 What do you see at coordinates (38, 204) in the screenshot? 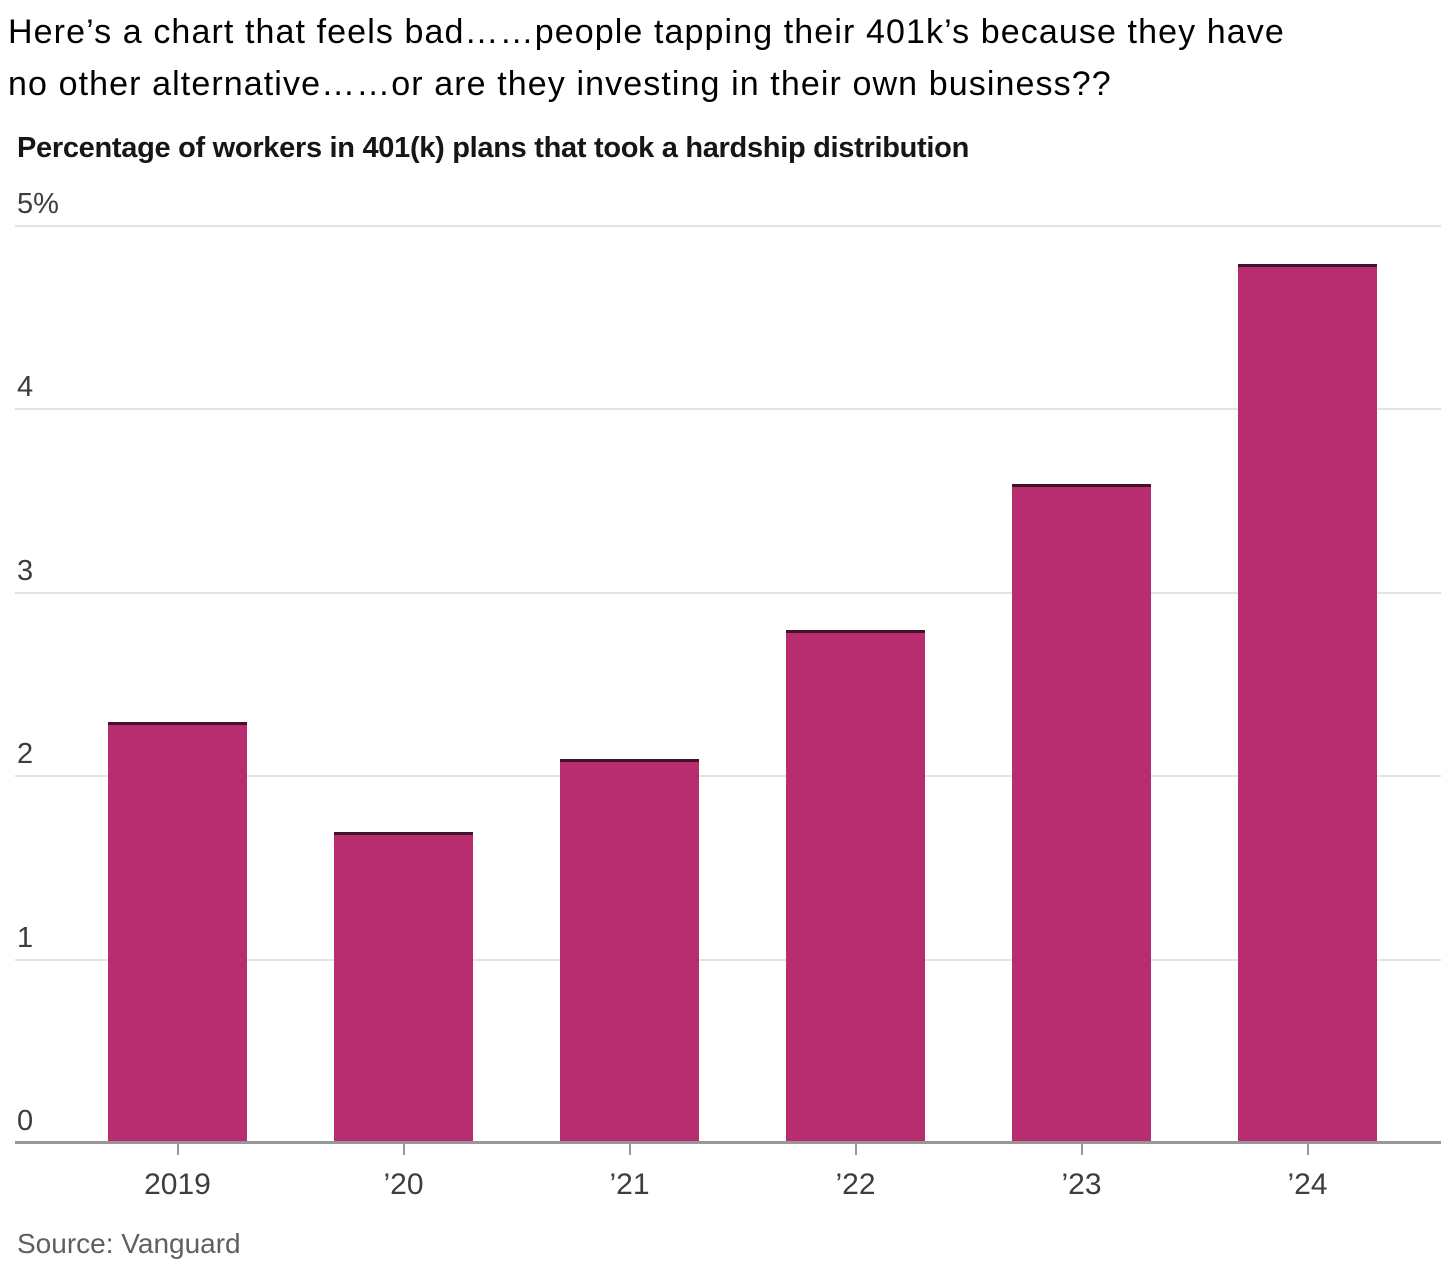
I see `y-tick-label-5: 5%` at bounding box center [38, 204].